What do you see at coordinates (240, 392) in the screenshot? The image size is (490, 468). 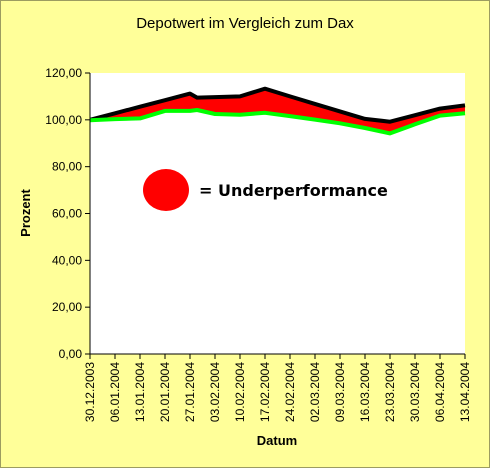 I see `x-tick-label: 10.02.2004` at bounding box center [240, 392].